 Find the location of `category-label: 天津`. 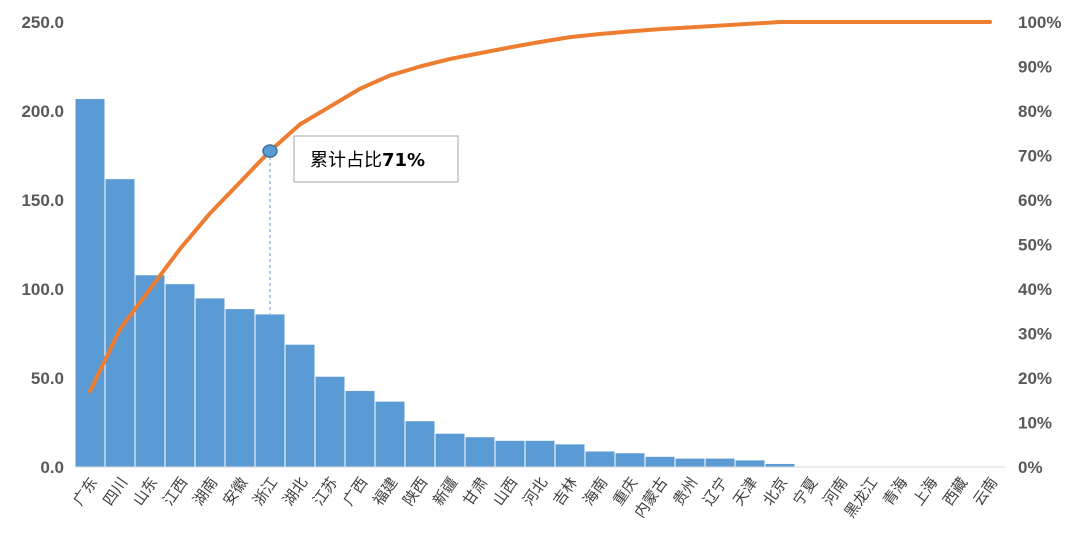

category-label: 天津 is located at coordinates (745, 491).